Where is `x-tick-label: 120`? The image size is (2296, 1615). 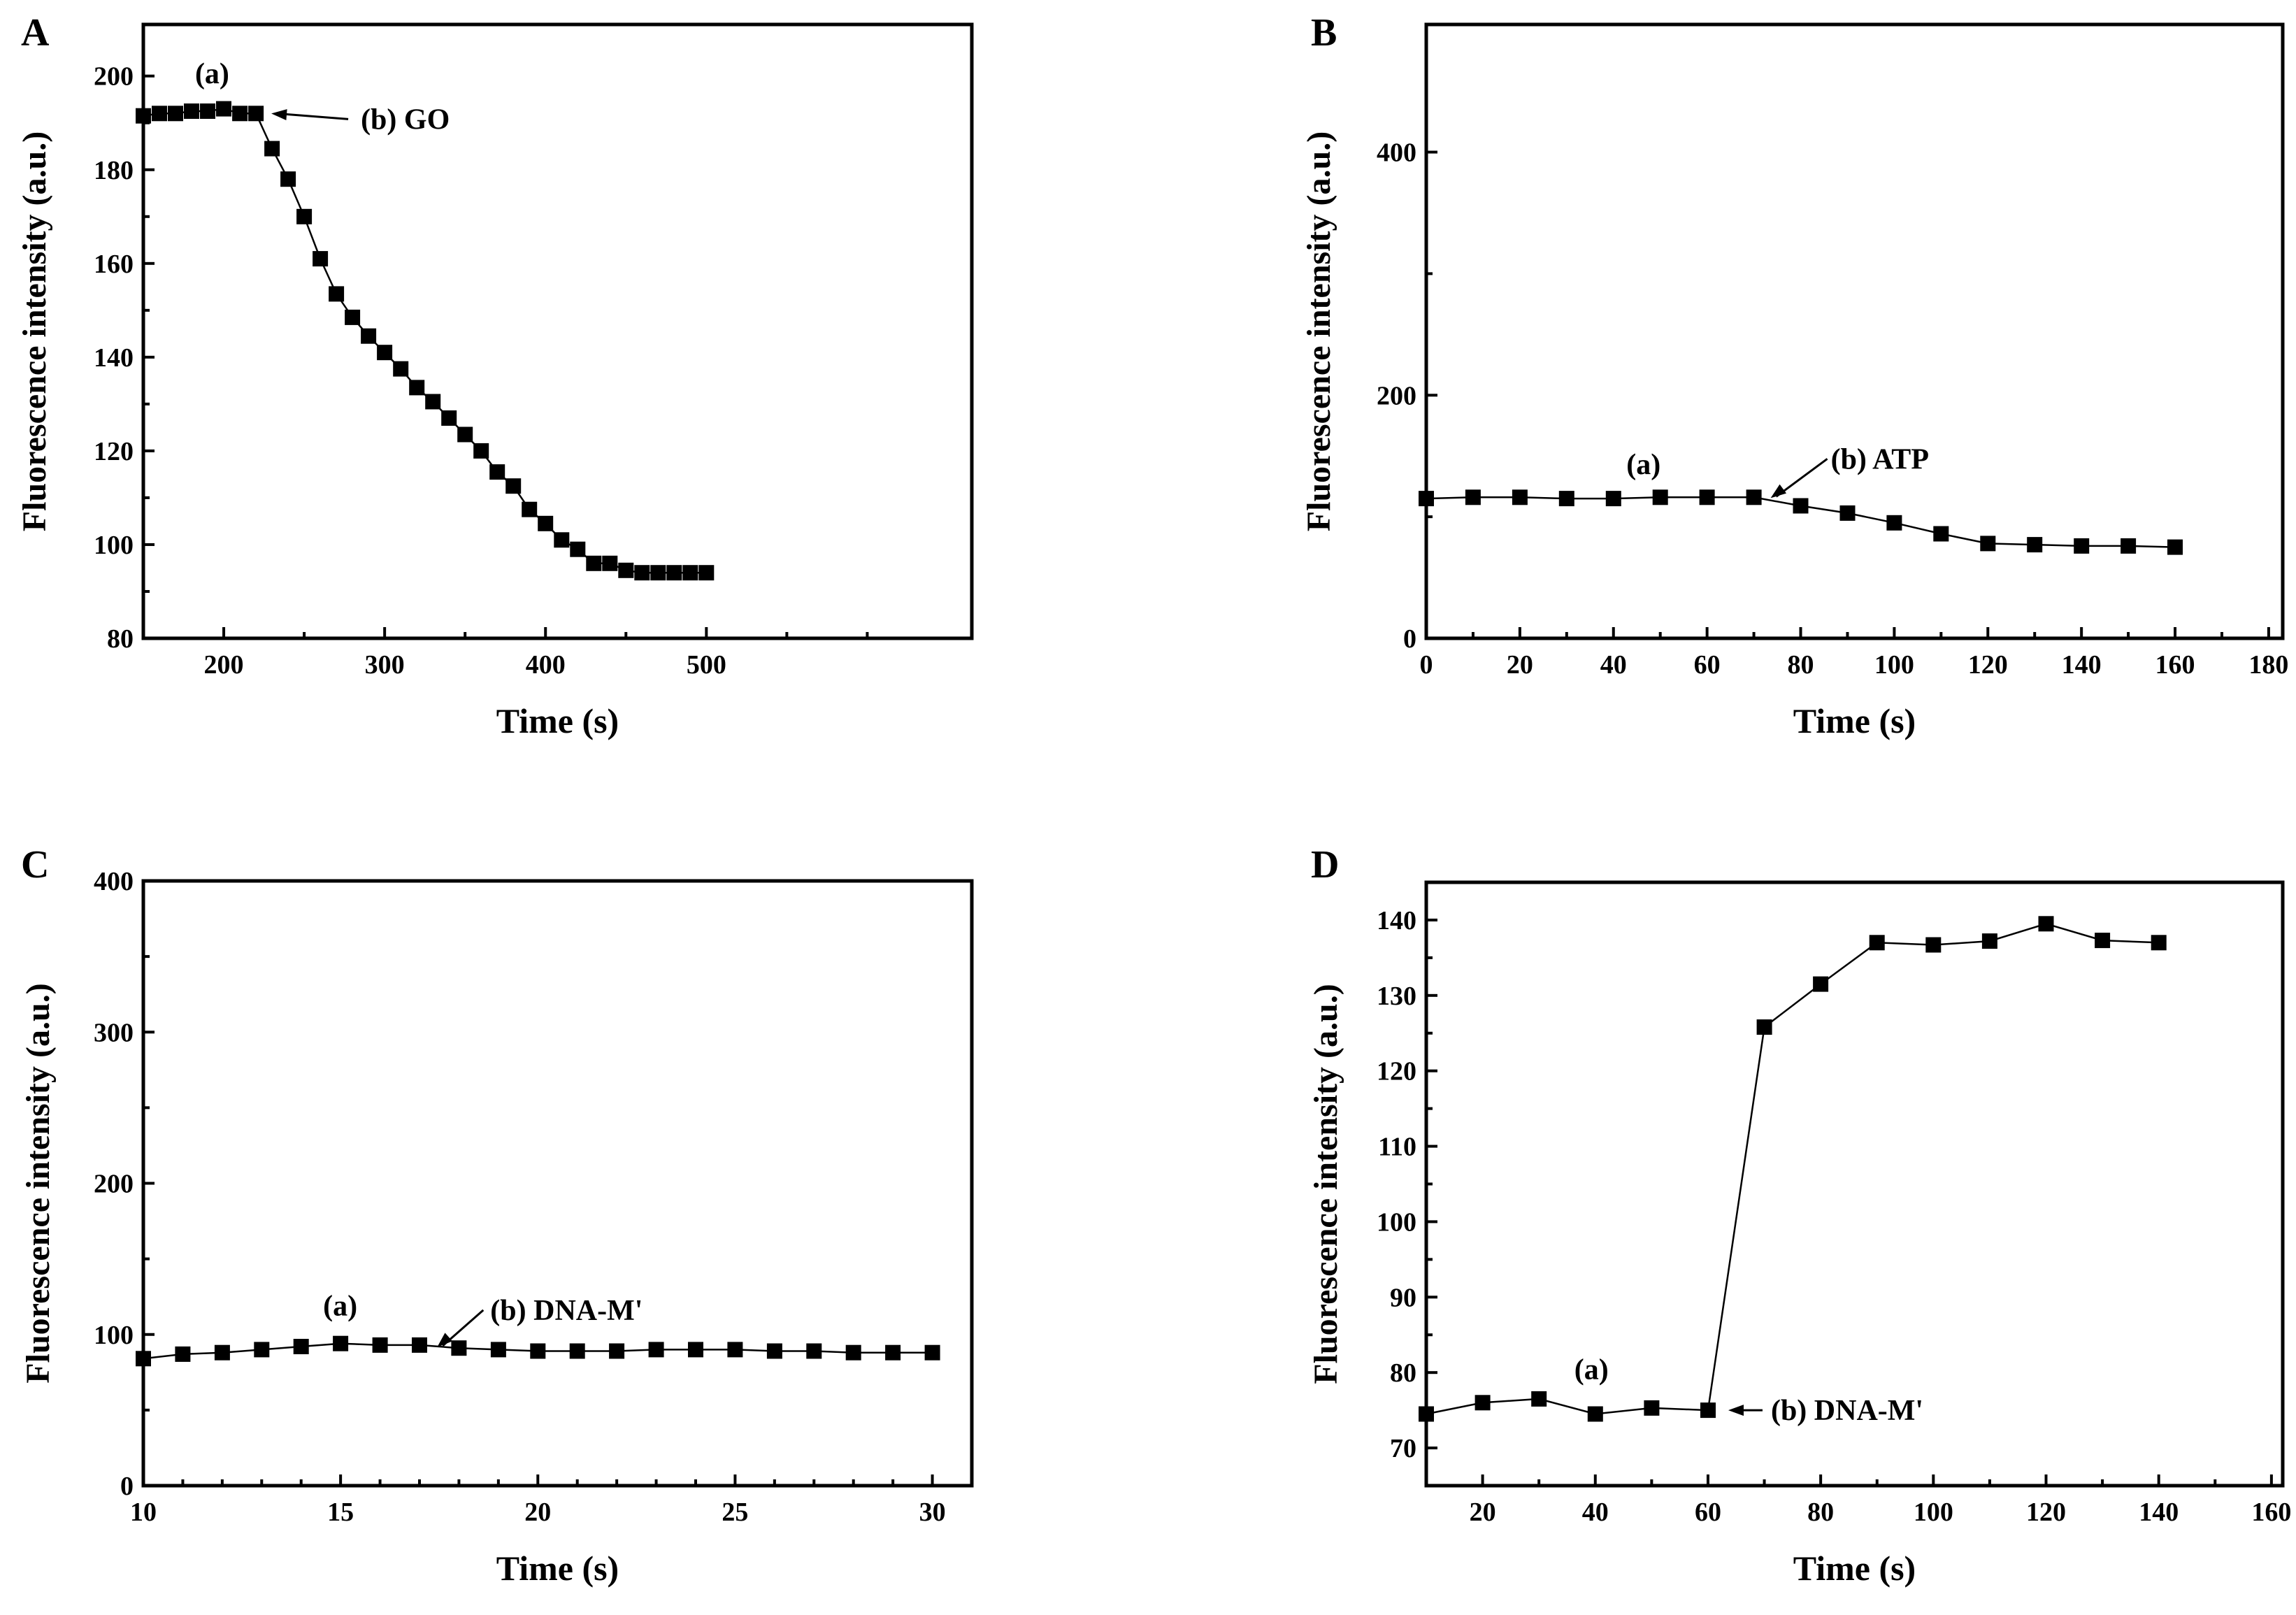
x-tick-label: 120 is located at coordinates (1988, 665).